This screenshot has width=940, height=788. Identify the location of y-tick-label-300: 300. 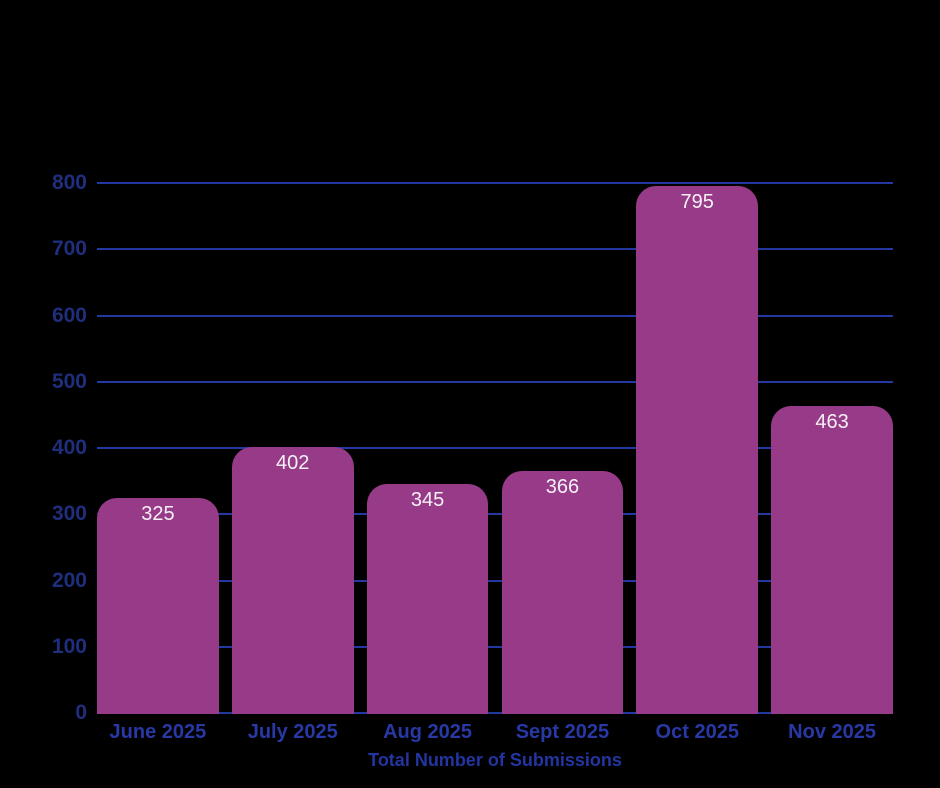
(69, 514).